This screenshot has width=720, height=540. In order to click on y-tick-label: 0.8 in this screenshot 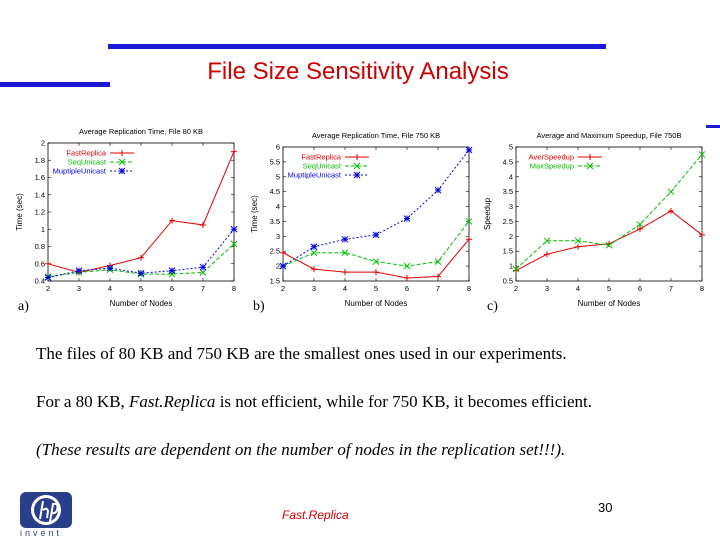, I will do `click(40, 246)`.